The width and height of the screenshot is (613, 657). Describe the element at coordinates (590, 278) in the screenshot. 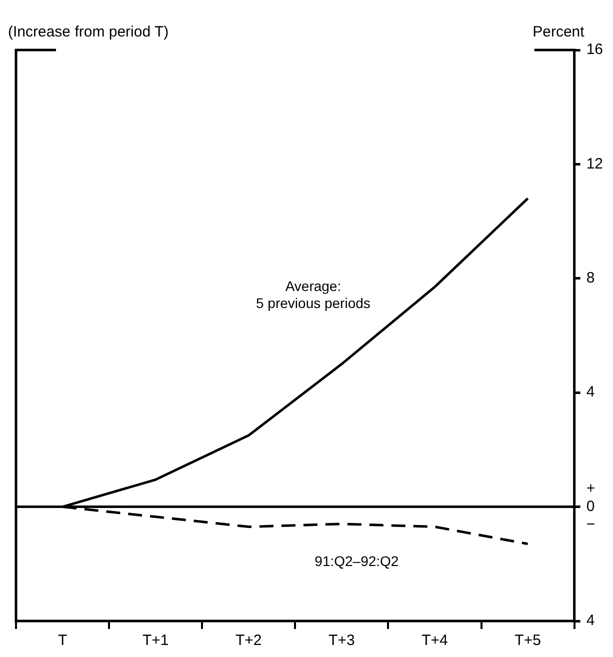

I see `y-tick-label: 8` at that location.